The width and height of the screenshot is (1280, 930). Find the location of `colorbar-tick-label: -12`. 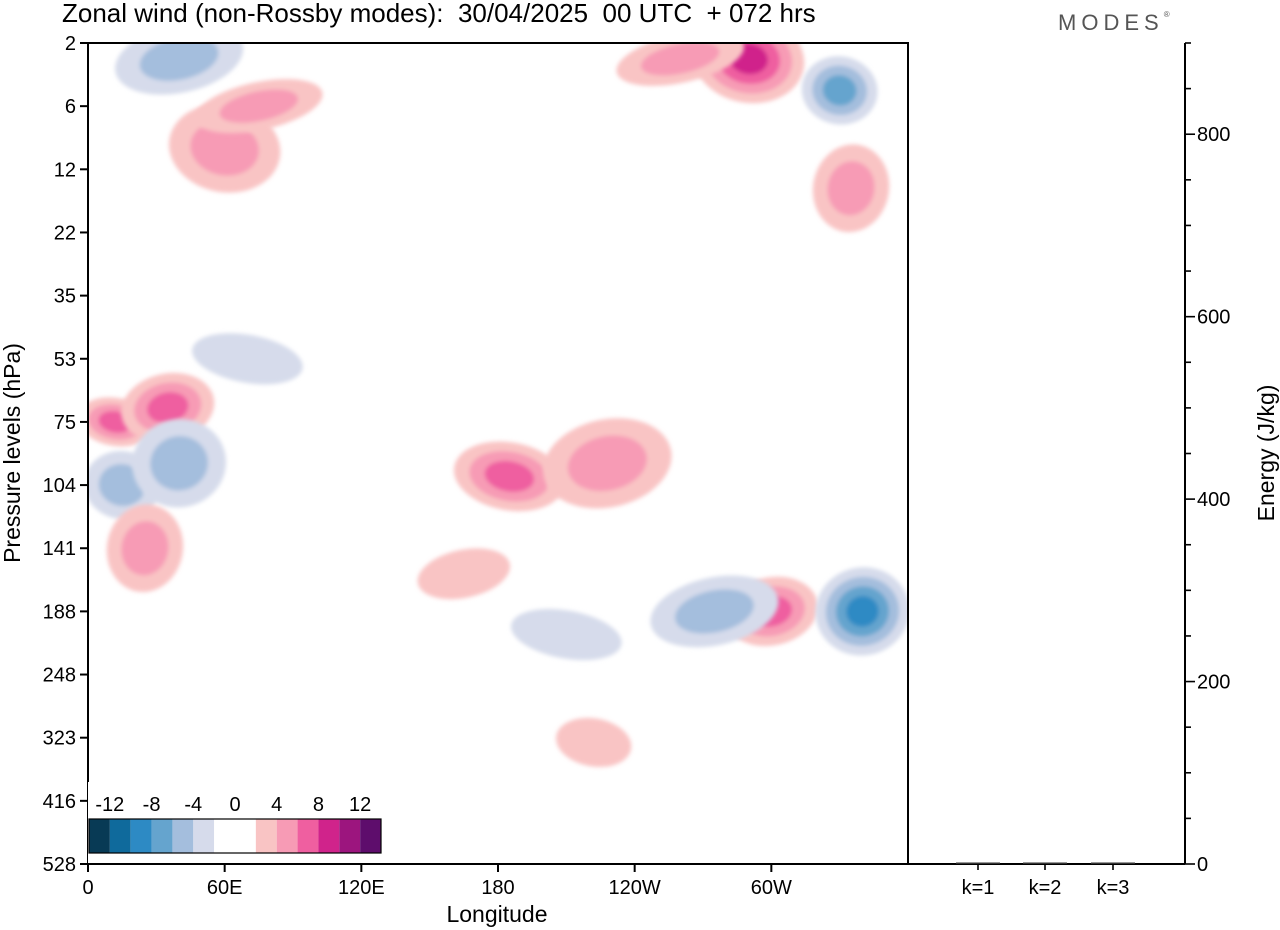

colorbar-tick-label: -12 is located at coordinates (109, 805).